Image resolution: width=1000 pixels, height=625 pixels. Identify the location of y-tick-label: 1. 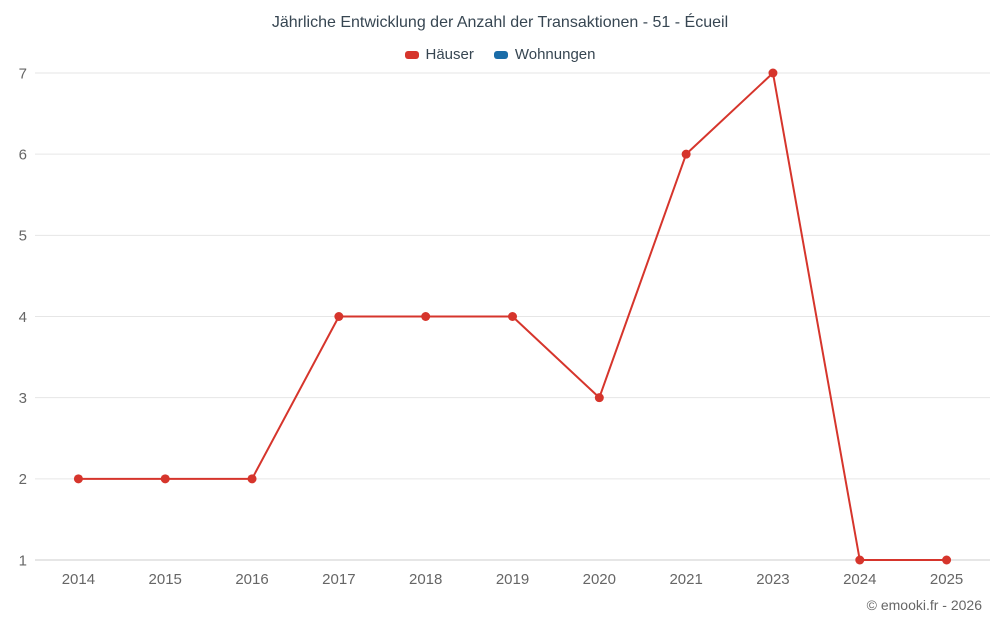
(23, 560).